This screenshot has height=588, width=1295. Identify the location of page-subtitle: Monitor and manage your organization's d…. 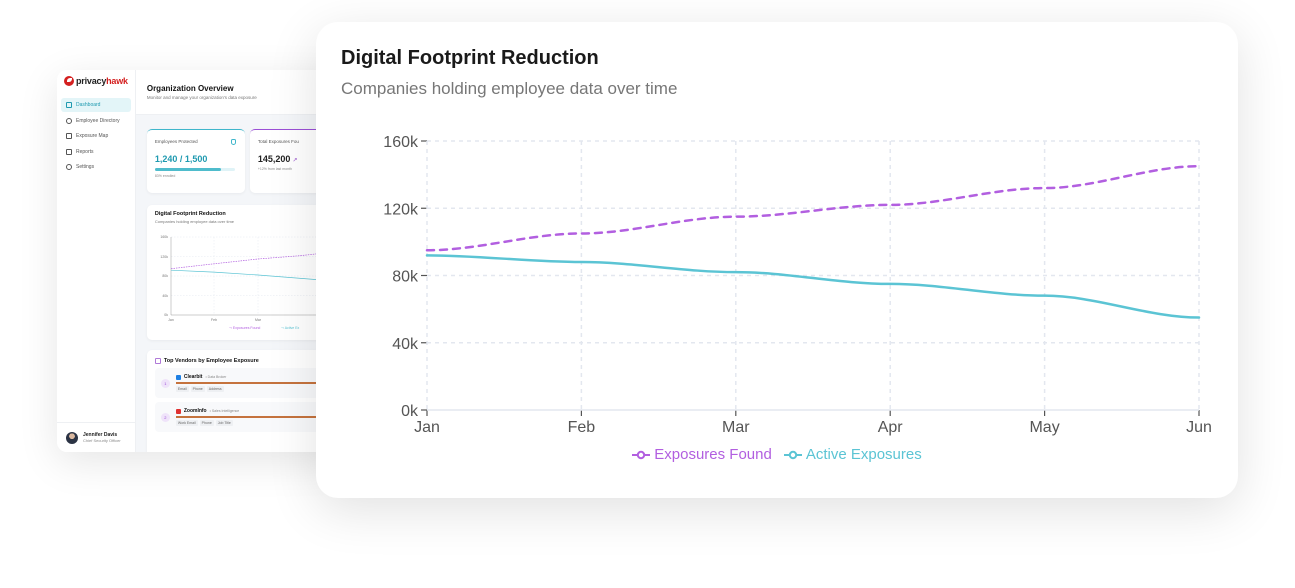
(201, 97).